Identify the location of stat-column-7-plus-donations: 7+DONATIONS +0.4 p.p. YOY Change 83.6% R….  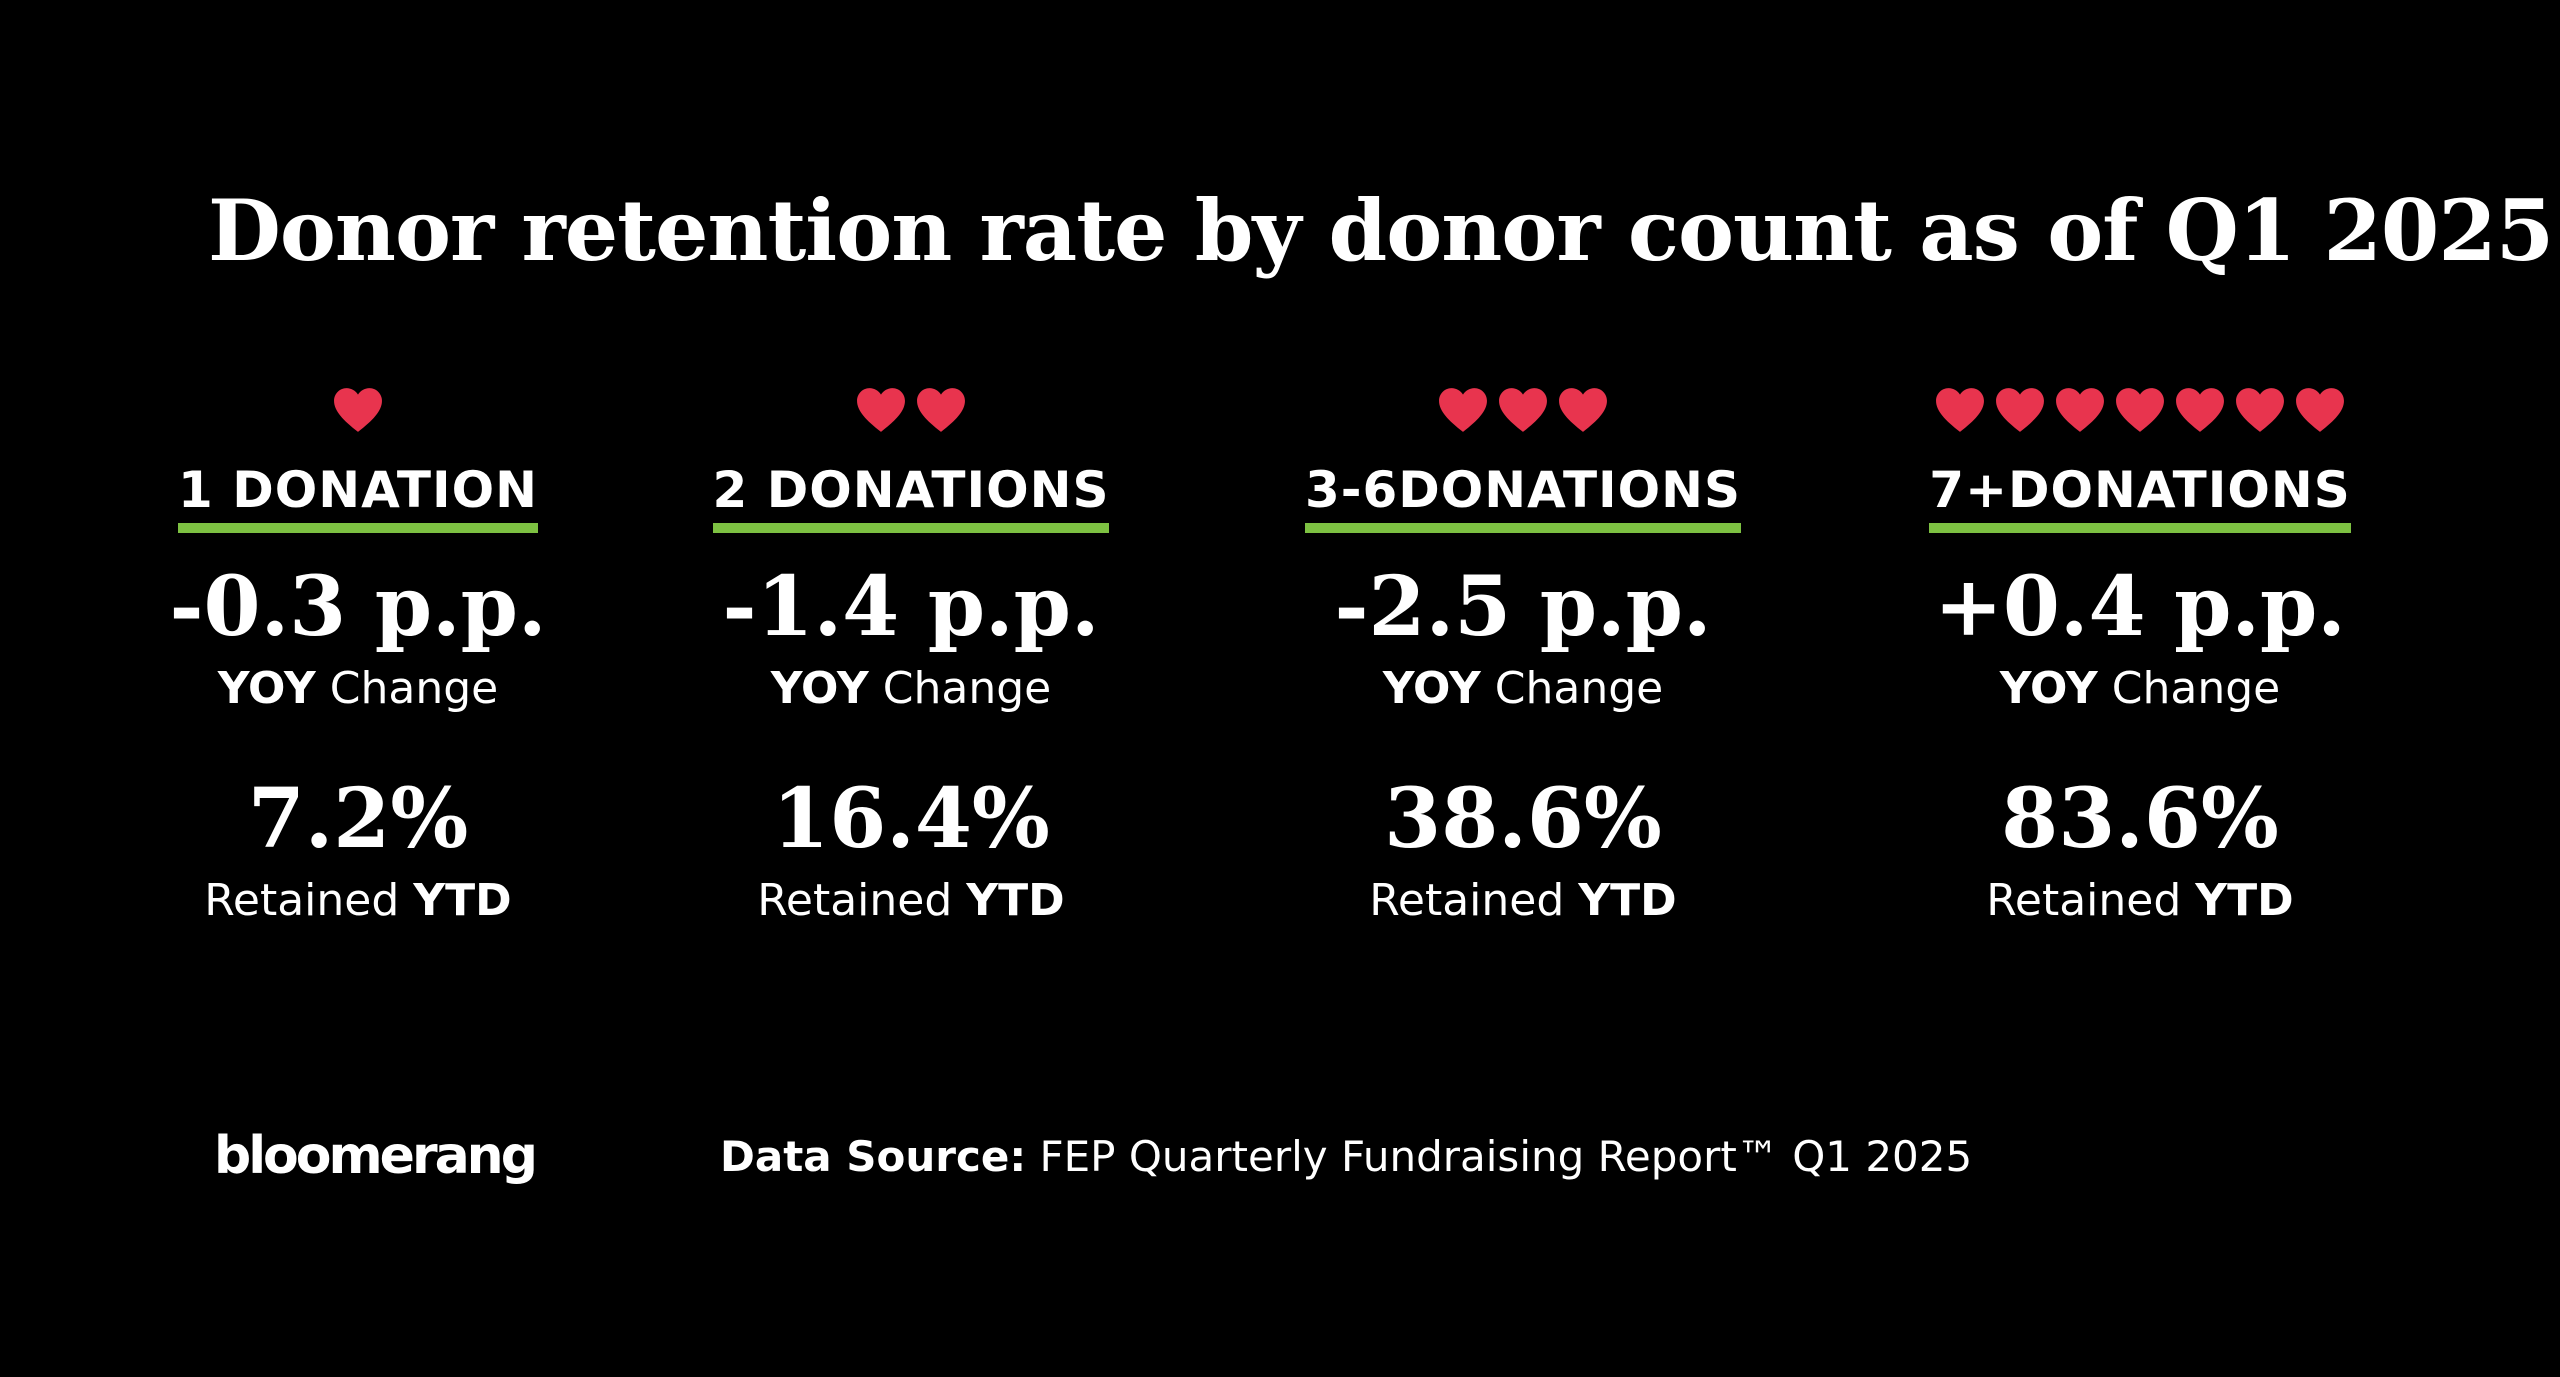
(2140, 657).